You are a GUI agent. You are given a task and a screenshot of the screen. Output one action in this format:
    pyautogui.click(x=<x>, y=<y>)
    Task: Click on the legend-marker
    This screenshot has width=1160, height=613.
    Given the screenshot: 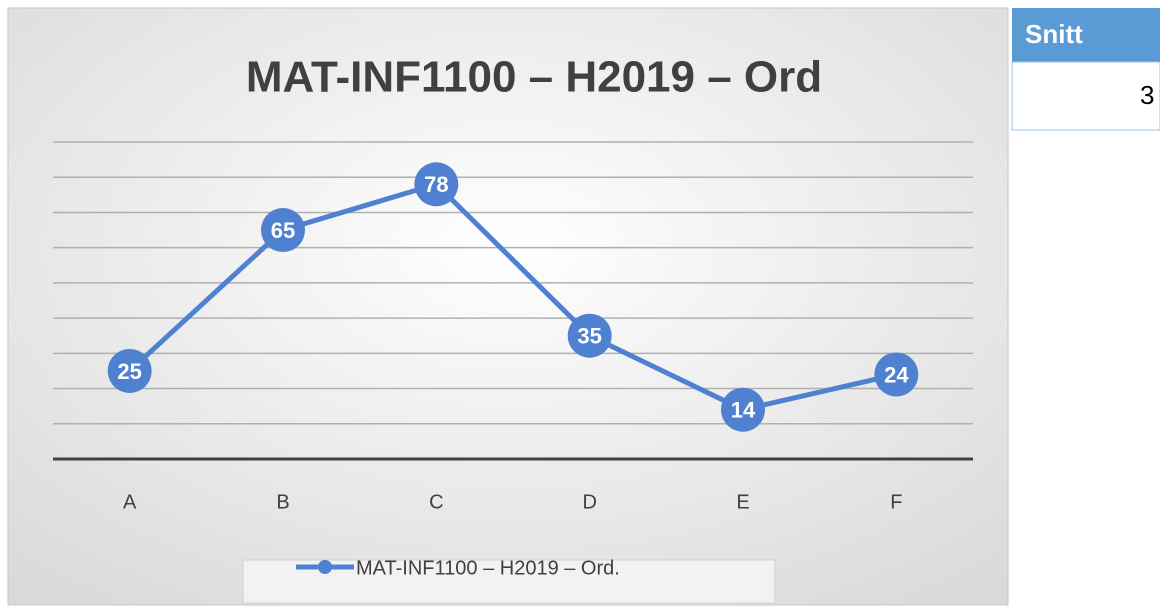 What is the action you would take?
    pyautogui.click(x=325, y=567)
    